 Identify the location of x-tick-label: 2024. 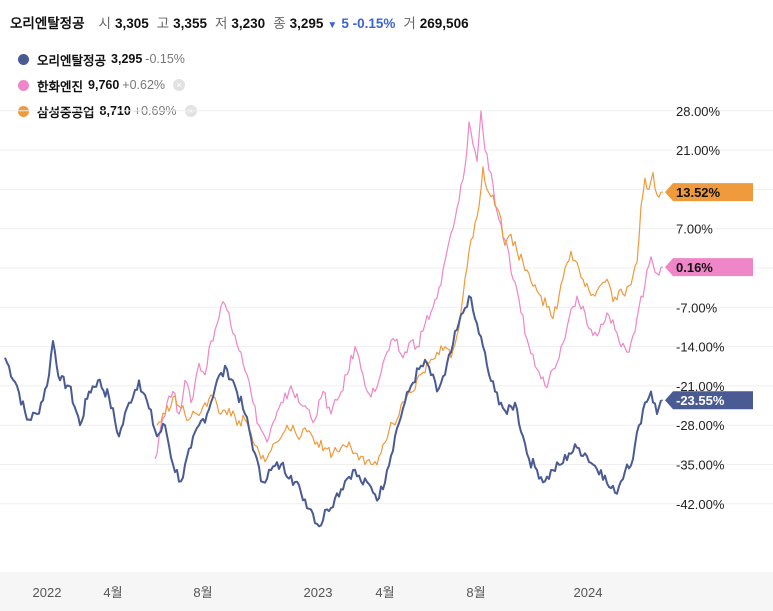
(588, 592).